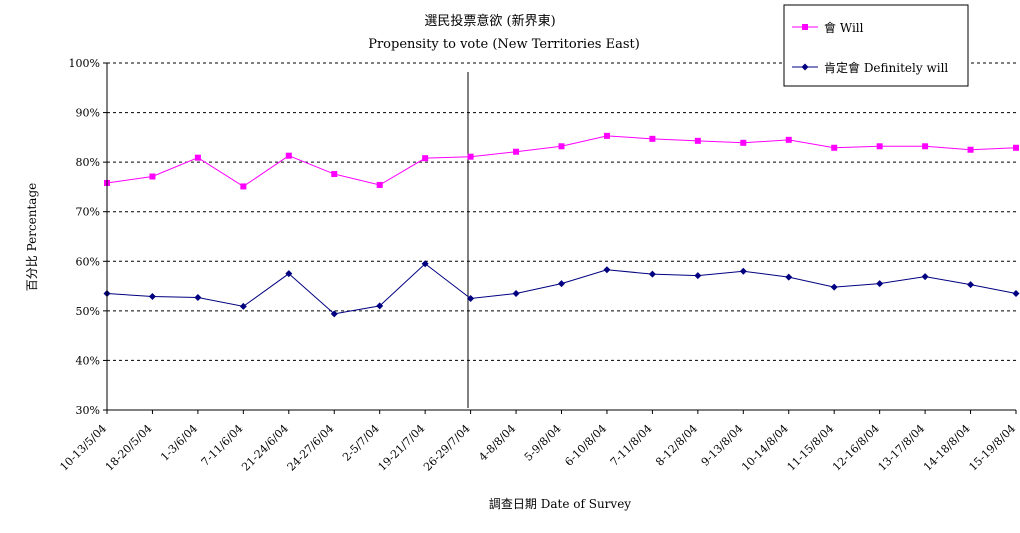  Describe the element at coordinates (88, 261) in the screenshot. I see `y-tick-label: 60%` at that location.